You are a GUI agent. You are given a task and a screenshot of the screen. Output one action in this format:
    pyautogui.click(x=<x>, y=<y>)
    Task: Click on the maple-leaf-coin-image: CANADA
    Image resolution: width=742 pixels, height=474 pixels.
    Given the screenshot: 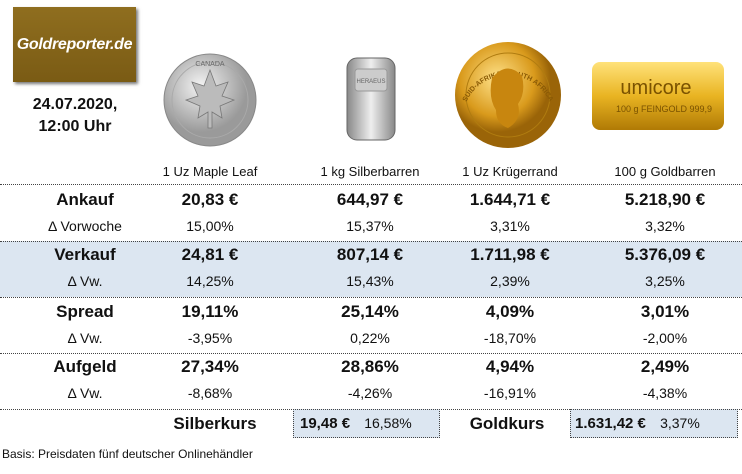 What is the action you would take?
    pyautogui.click(x=210, y=100)
    